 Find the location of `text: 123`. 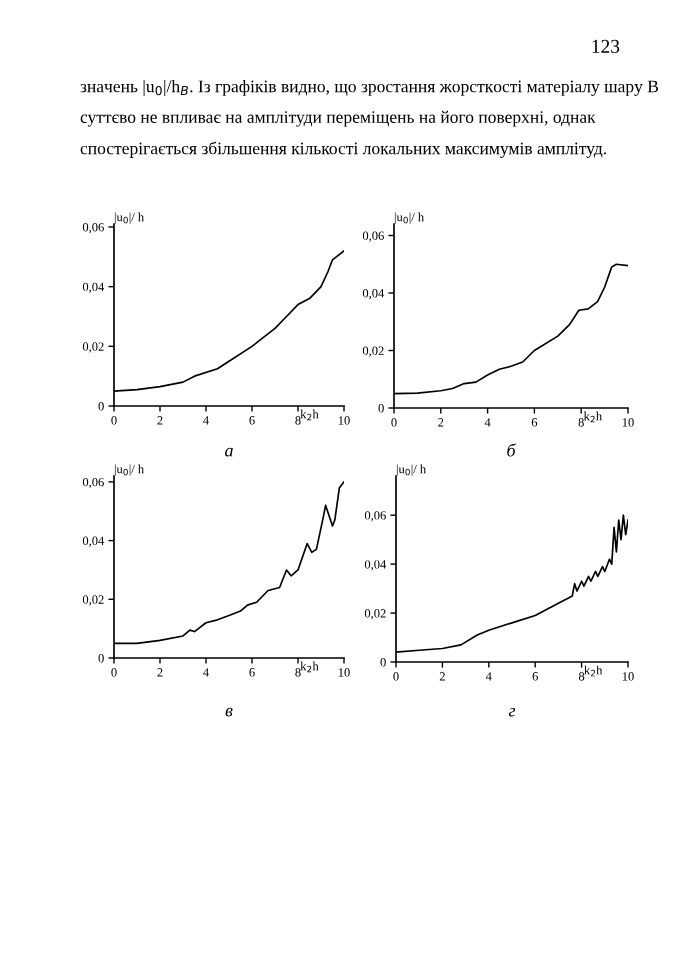

text: 123 is located at coordinates (606, 46).